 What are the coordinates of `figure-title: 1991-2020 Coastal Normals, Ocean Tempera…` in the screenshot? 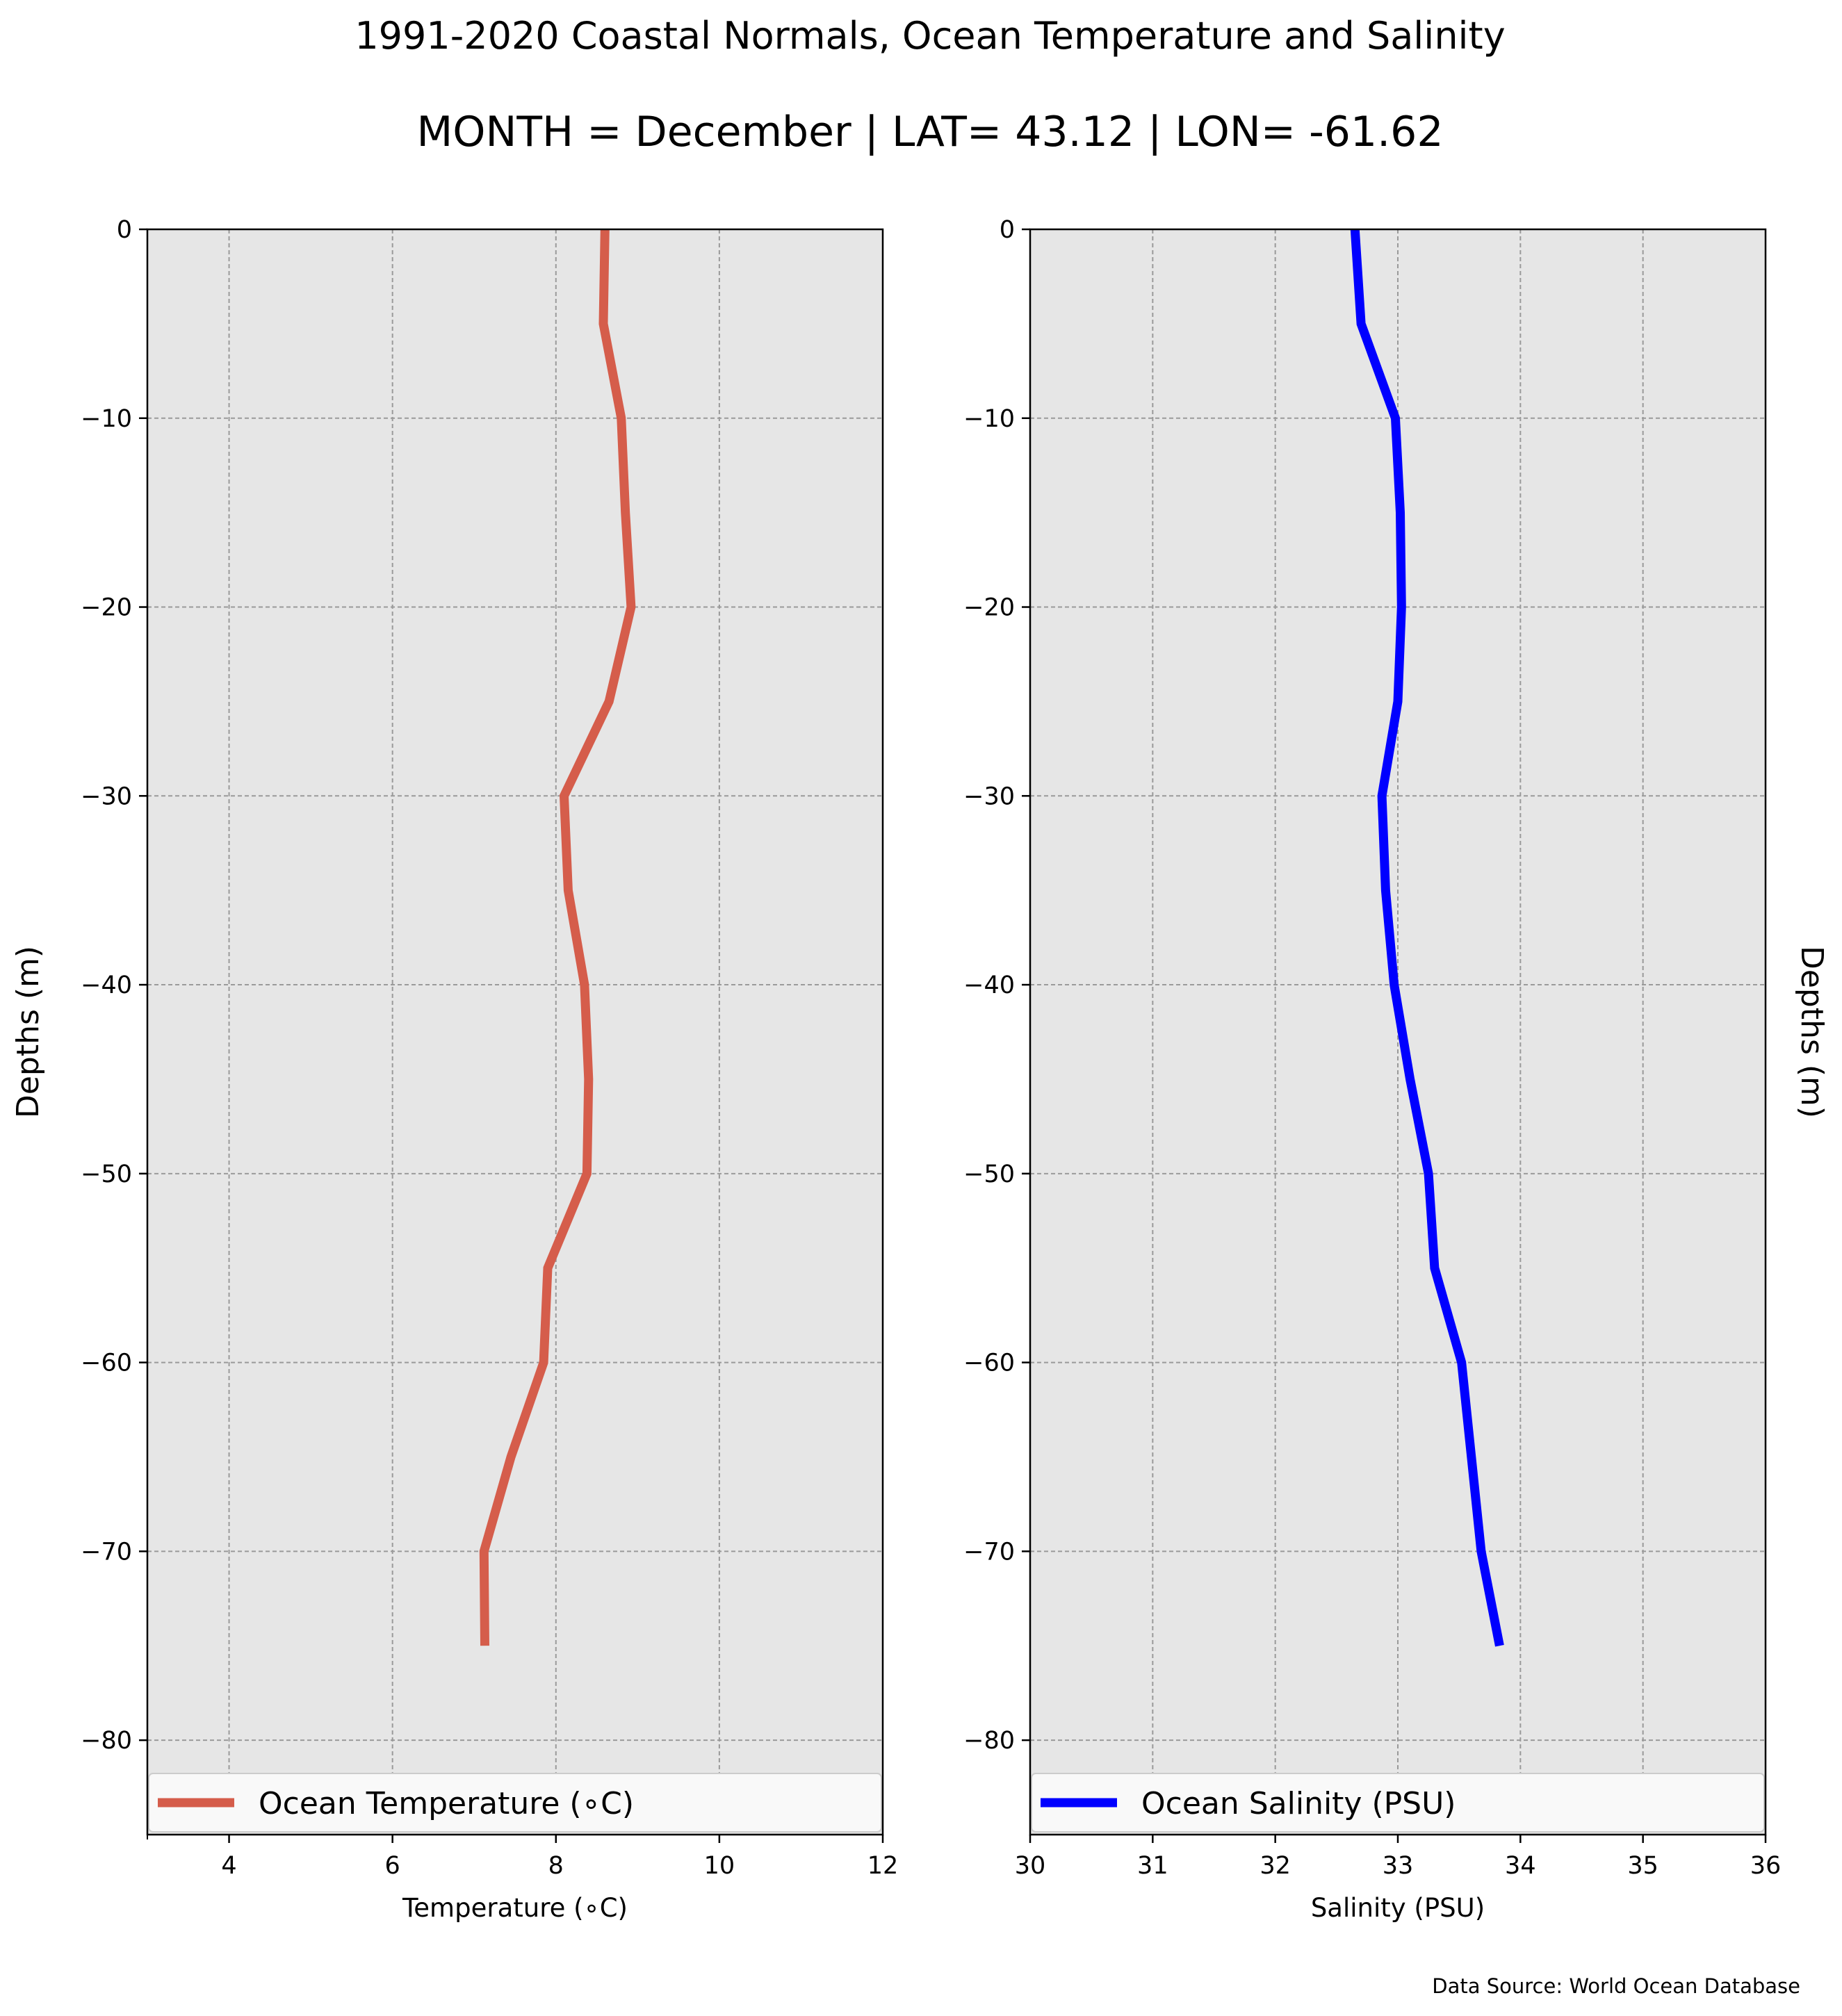 It's located at (929, 36).